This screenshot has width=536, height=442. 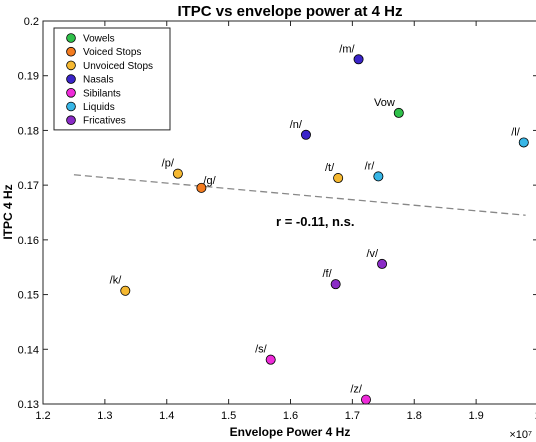 I want to click on point-label: /m/, so click(x=347, y=49).